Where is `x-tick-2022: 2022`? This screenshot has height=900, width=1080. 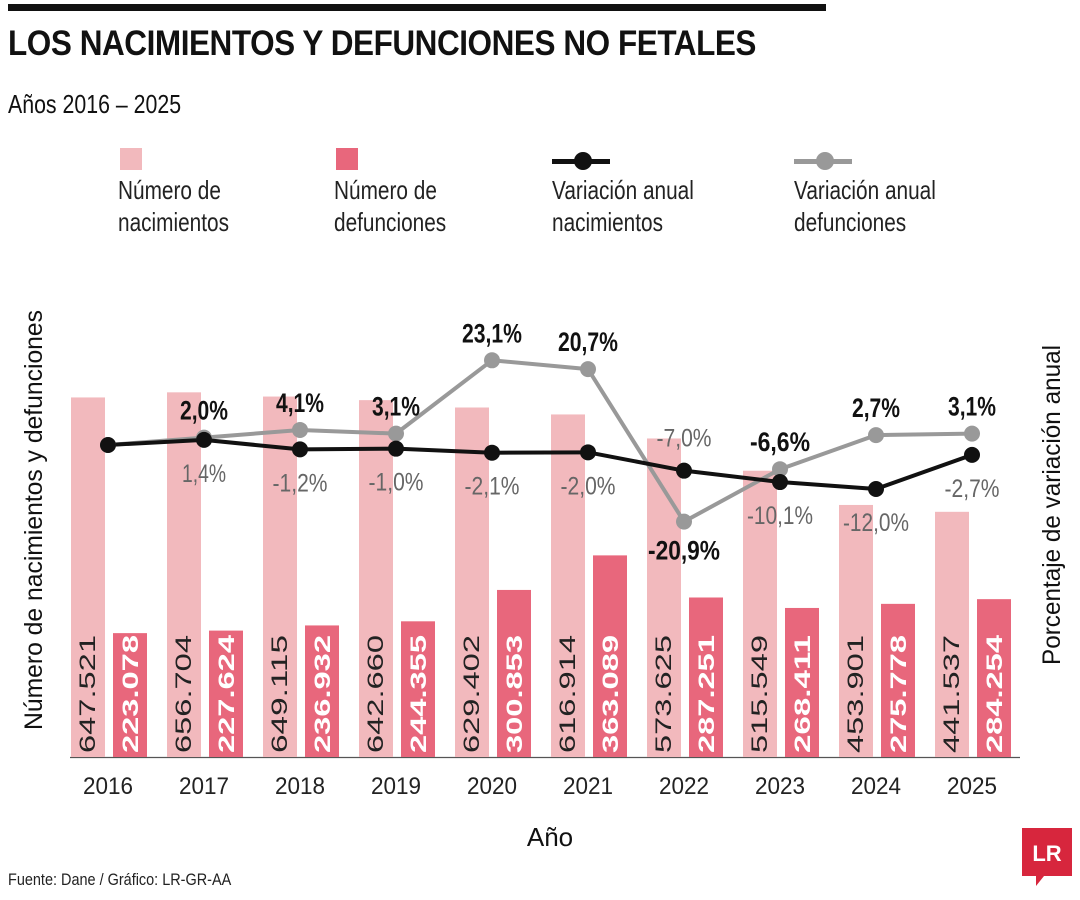 x-tick-2022: 2022 is located at coordinates (684, 786).